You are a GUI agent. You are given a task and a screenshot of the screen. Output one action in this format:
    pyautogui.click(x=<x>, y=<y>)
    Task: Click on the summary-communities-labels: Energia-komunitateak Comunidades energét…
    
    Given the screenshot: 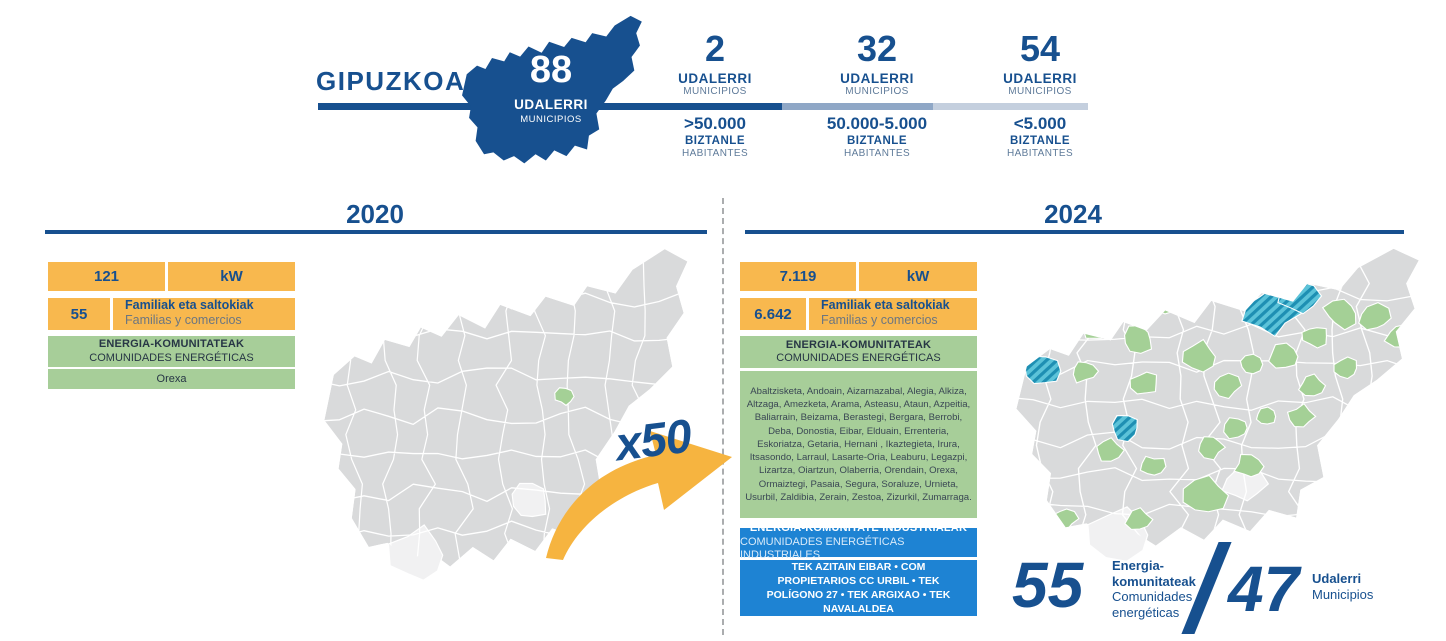 What is the action you would take?
    pyautogui.click(x=1158, y=589)
    